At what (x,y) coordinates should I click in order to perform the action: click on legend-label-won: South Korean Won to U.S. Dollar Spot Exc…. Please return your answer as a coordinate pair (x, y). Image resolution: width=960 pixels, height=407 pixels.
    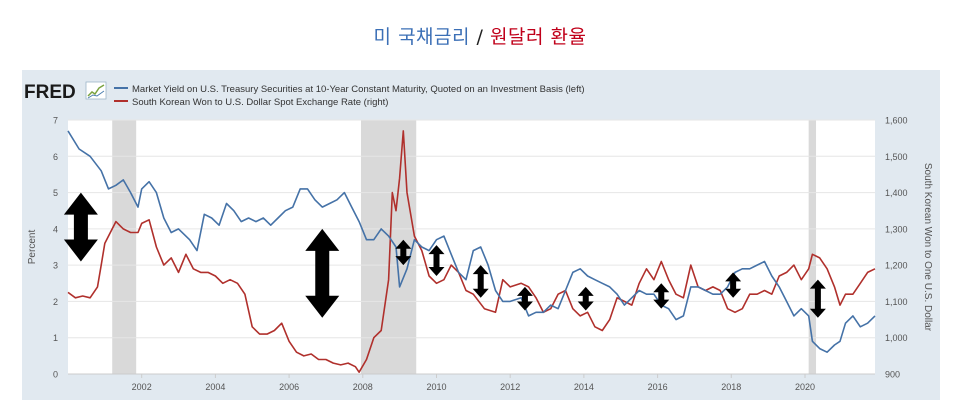
    Looking at the image, I should click on (260, 102).